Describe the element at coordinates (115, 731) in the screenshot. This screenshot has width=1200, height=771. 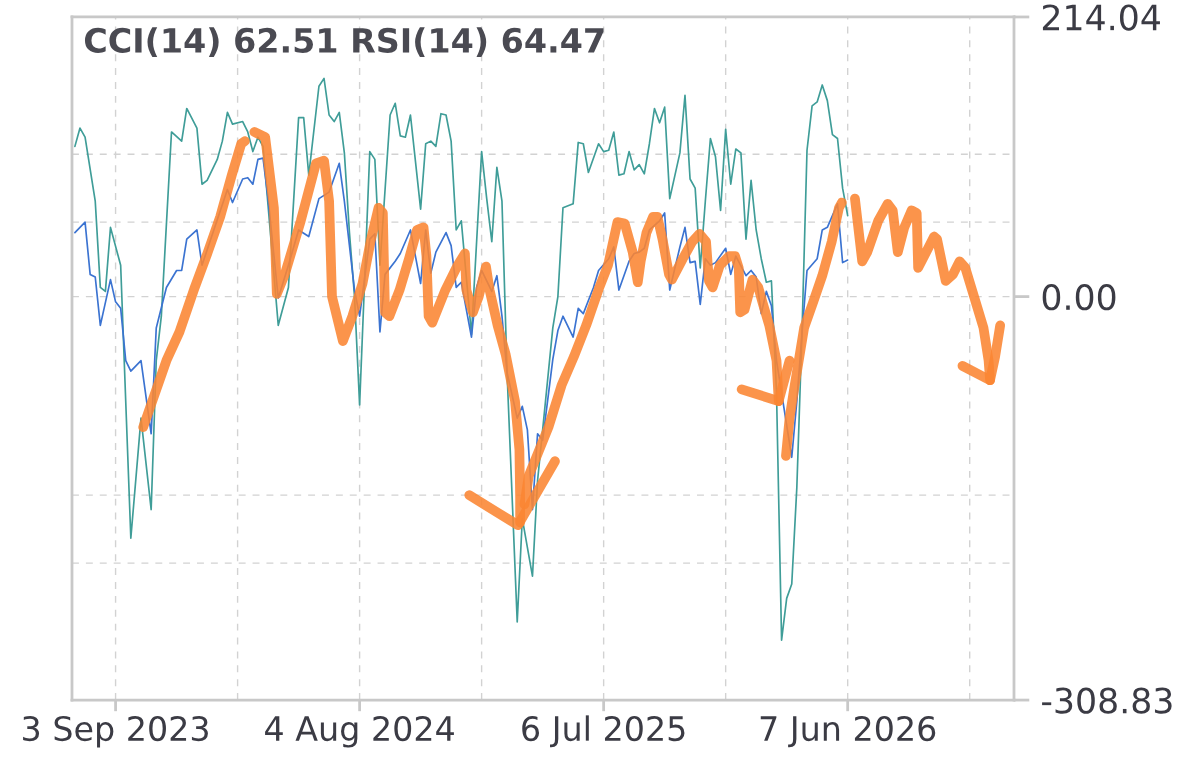
I see `x-tick-label: 3 Sep 2023` at that location.